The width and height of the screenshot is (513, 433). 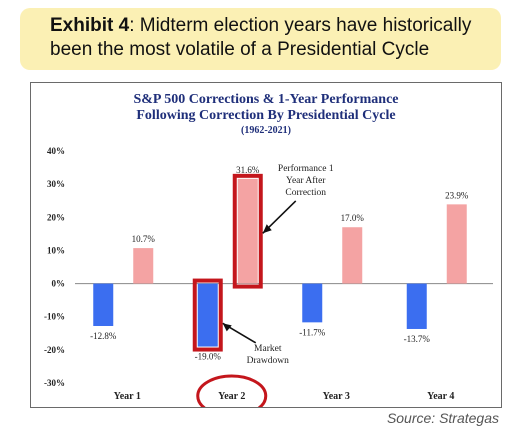 What do you see at coordinates (440, 396) in the screenshot?
I see `category-label: Year 4` at bounding box center [440, 396].